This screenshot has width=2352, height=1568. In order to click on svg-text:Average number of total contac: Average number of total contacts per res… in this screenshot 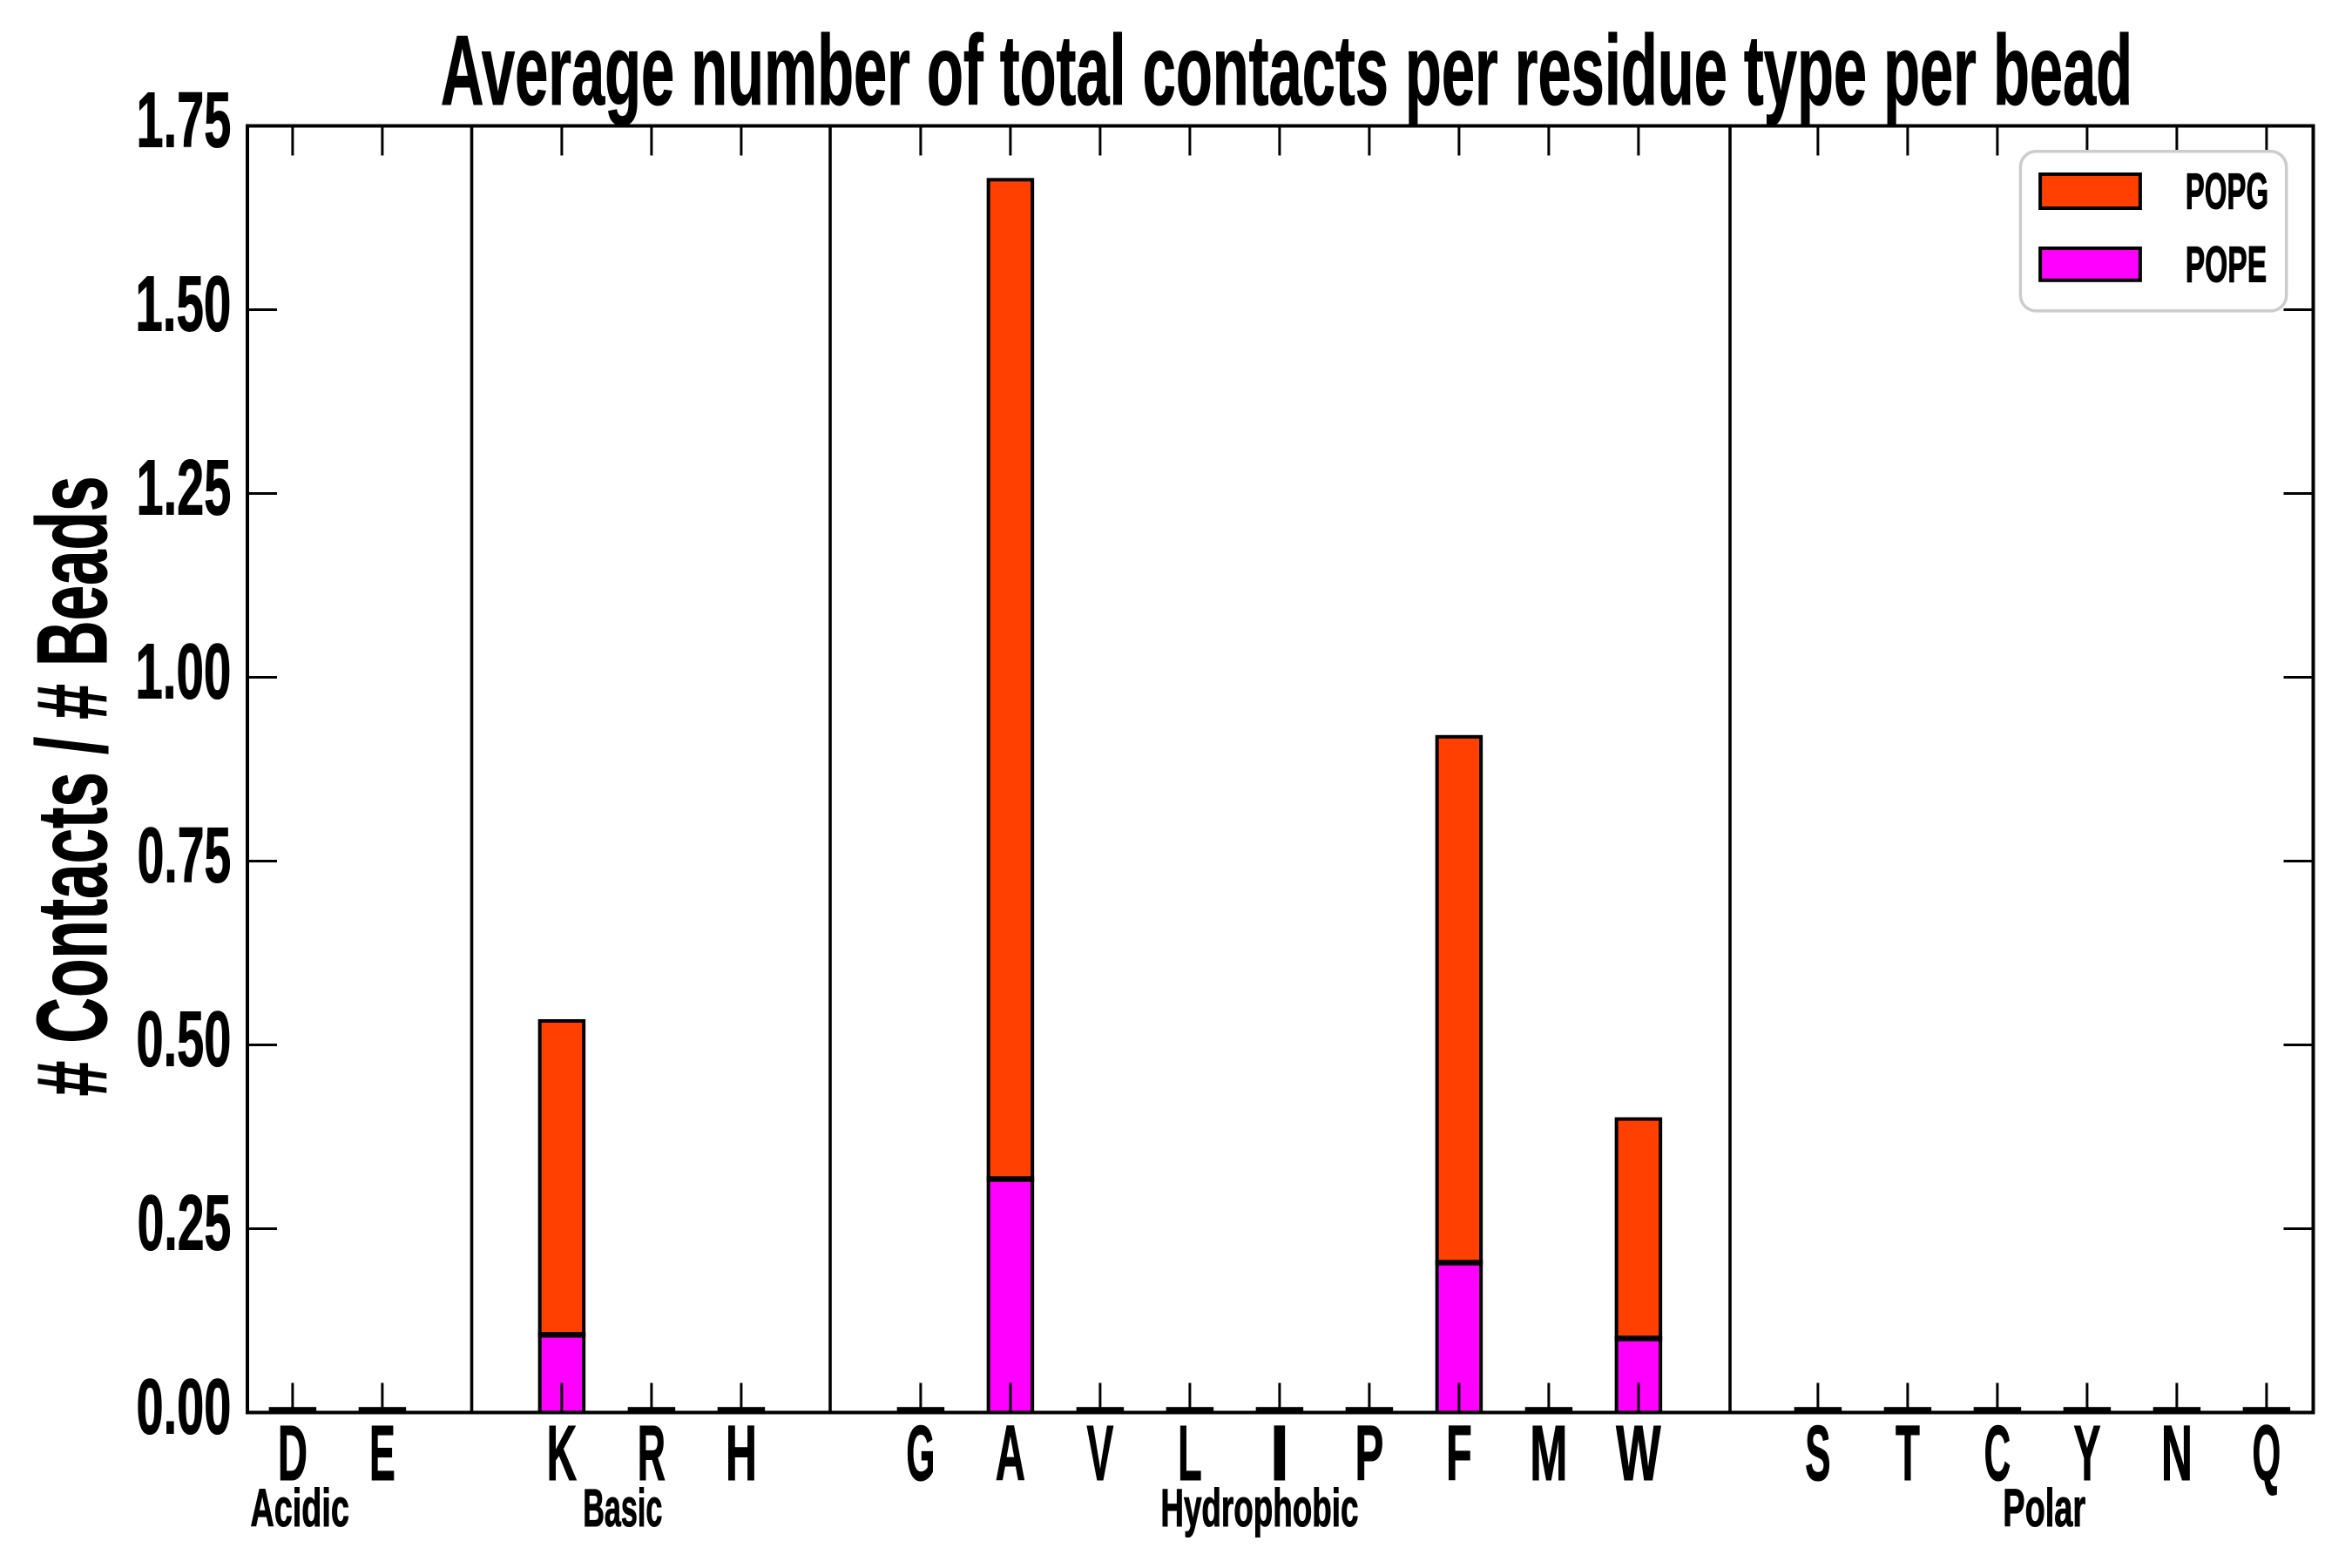, I will do `click(1286, 70)`.